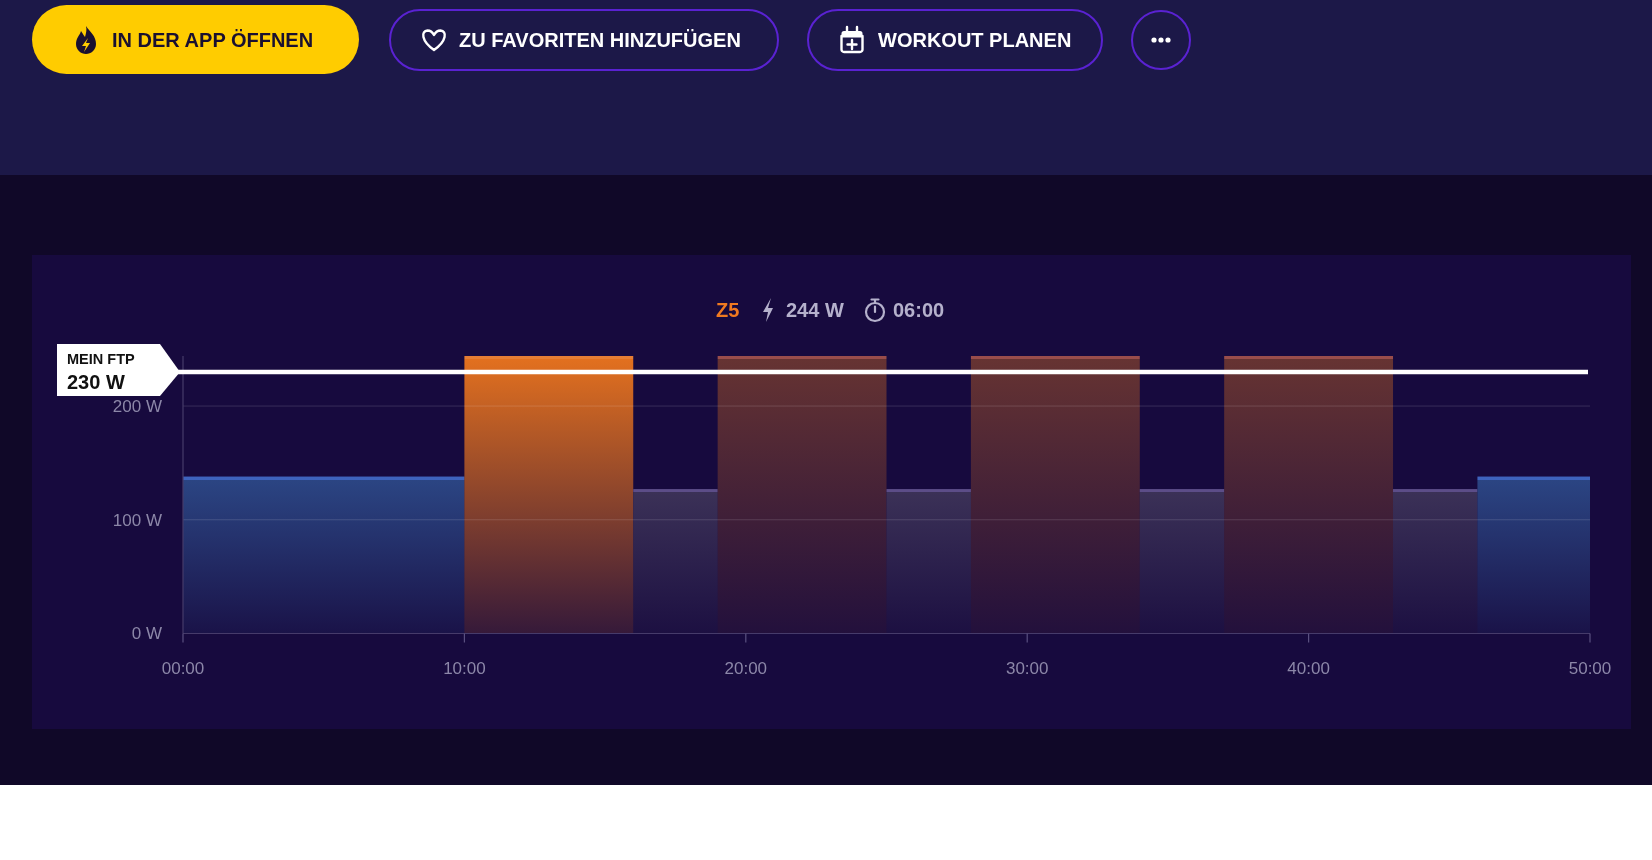 The image size is (1652, 860). I want to click on x-tick-label: 20:00, so click(746, 668).